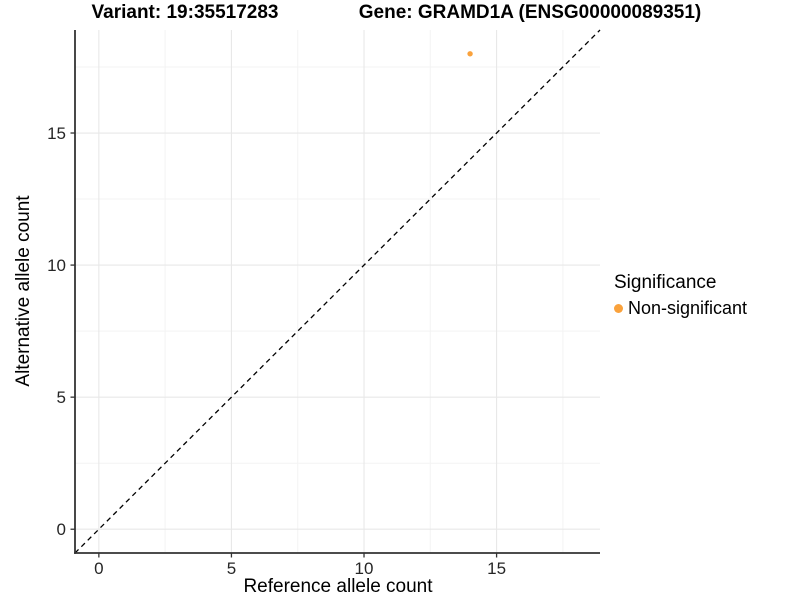 Image resolution: width=800 pixels, height=600 pixels. What do you see at coordinates (496, 568) in the screenshot?
I see `x-tick-label: 15` at bounding box center [496, 568].